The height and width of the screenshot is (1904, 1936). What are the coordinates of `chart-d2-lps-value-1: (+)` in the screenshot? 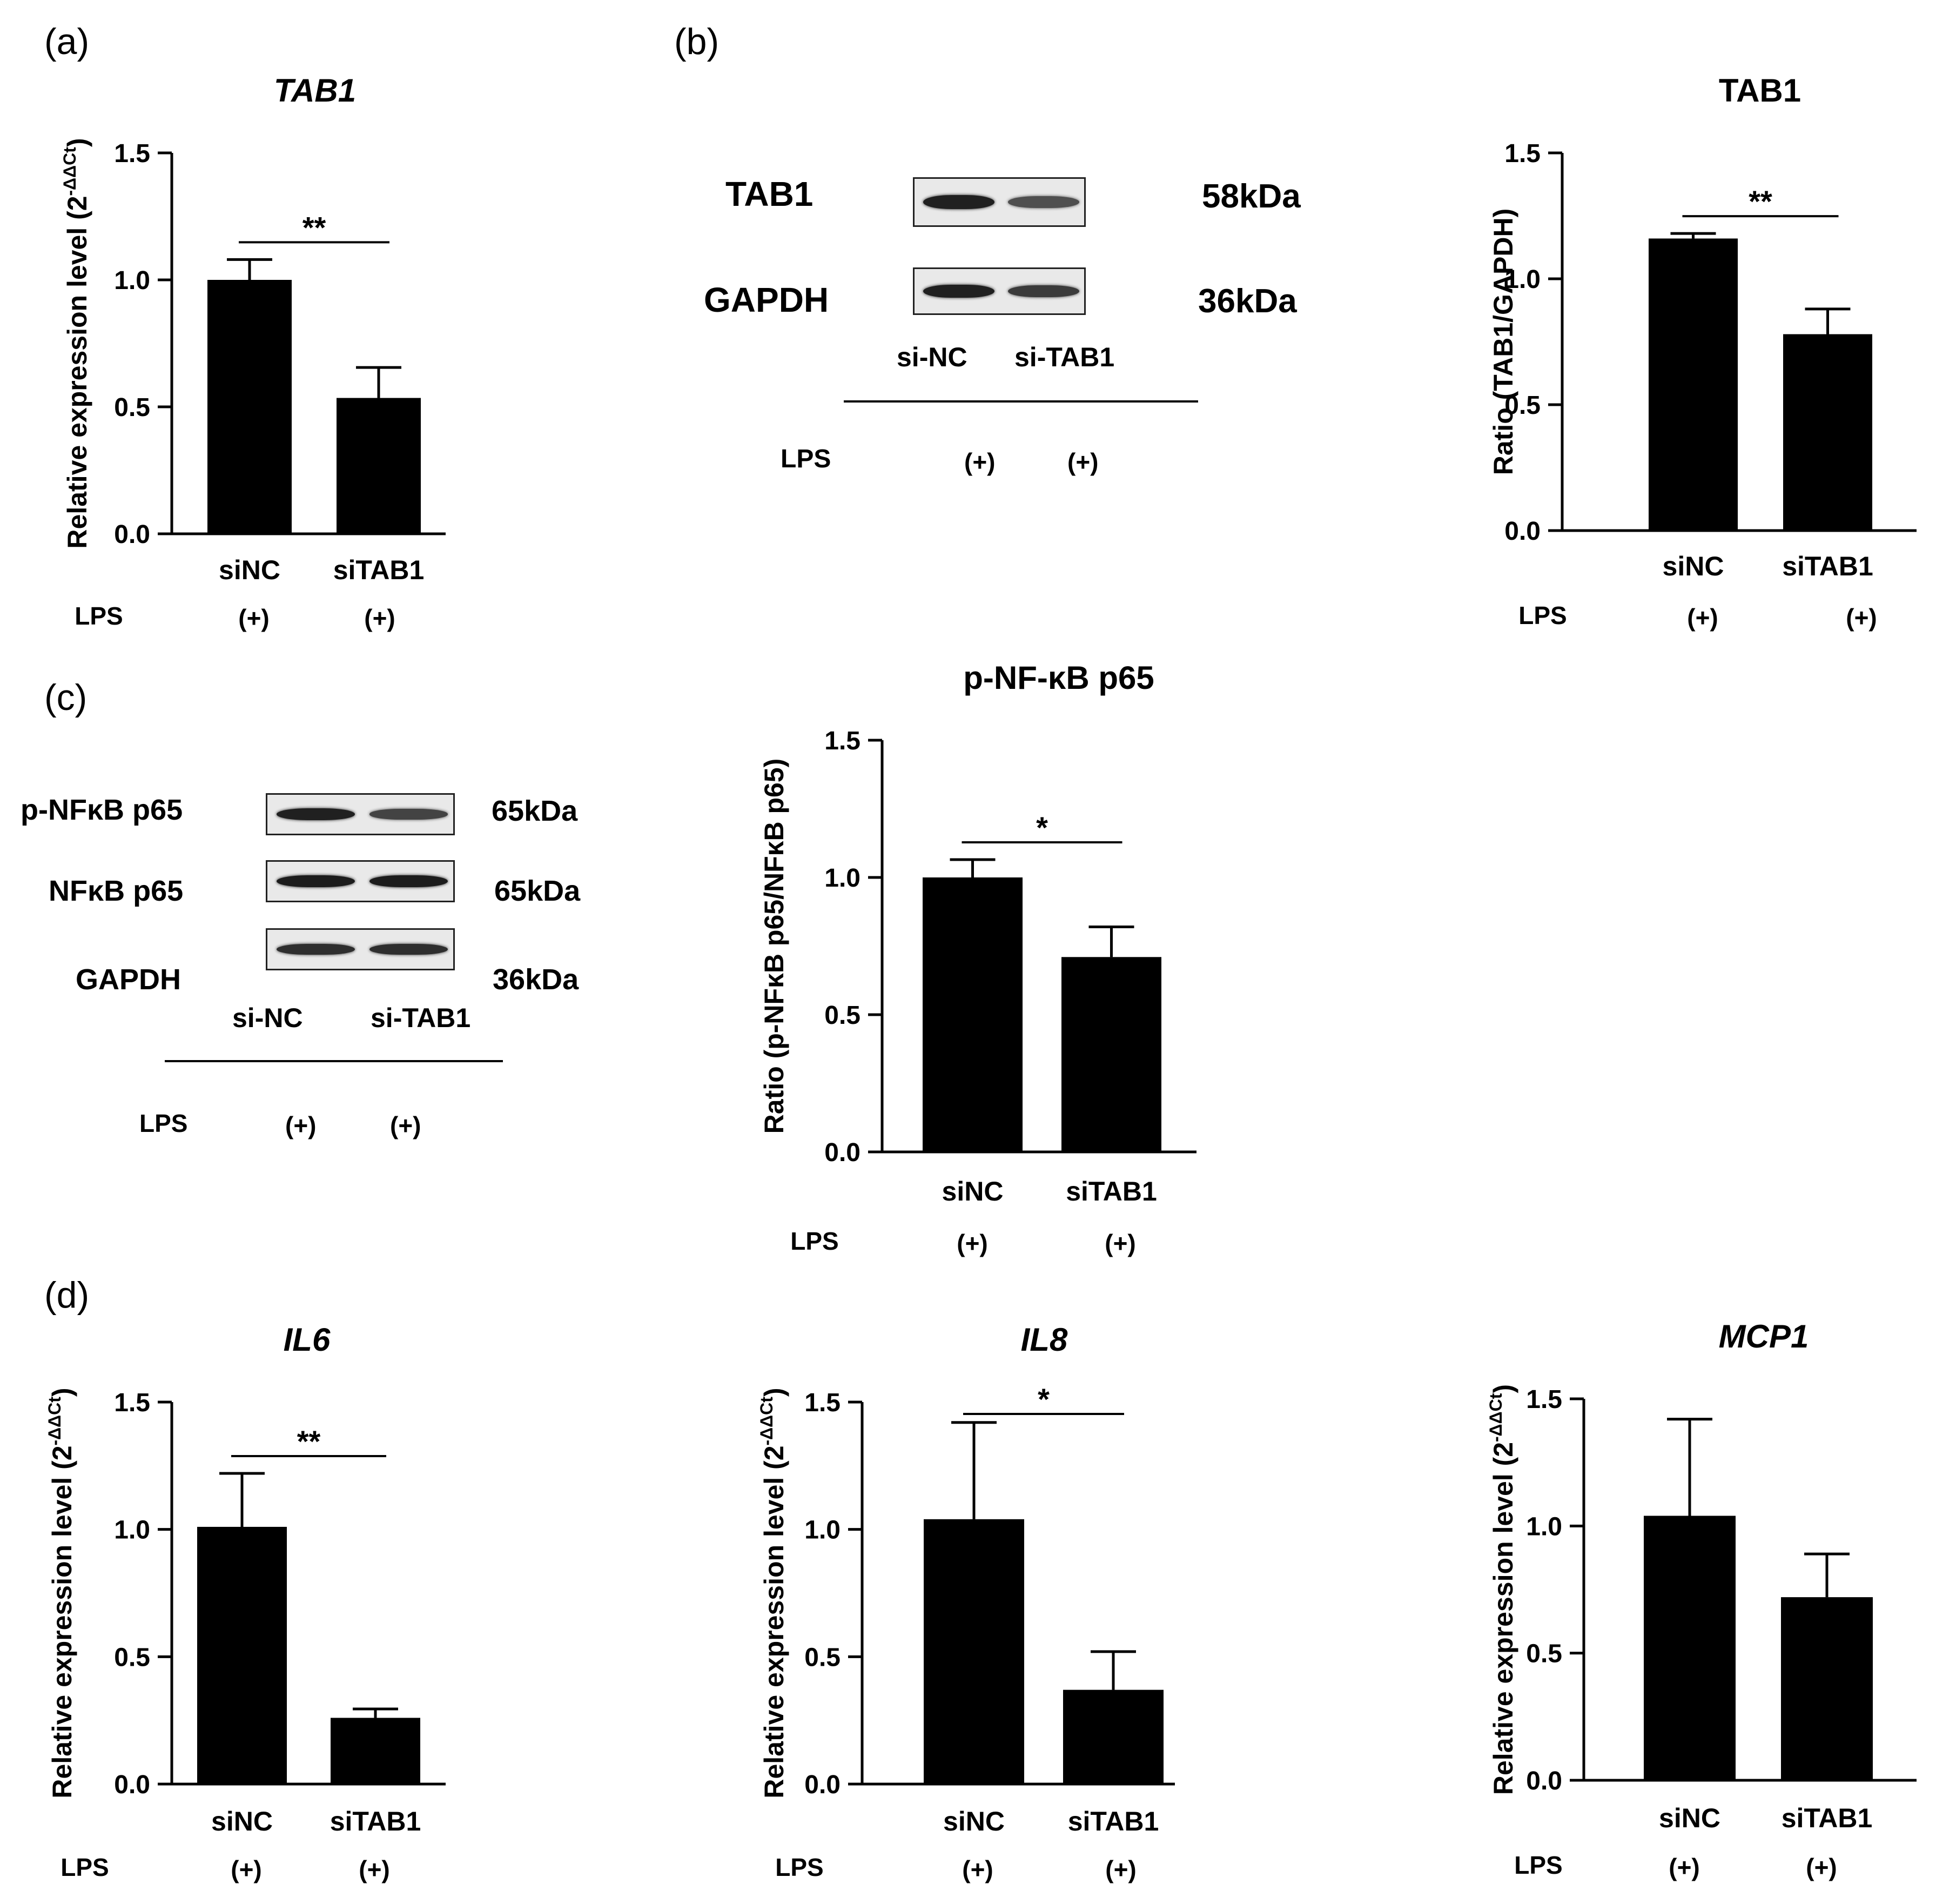 It's located at (1121, 1869).